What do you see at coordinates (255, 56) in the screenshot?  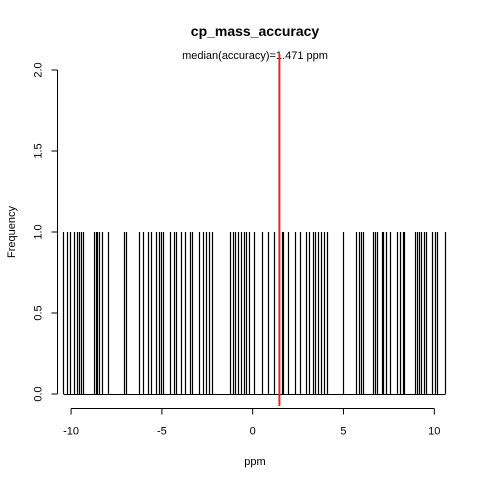 I see `chart-subtitle: median(accuracy)=1.471 ppm` at bounding box center [255, 56].